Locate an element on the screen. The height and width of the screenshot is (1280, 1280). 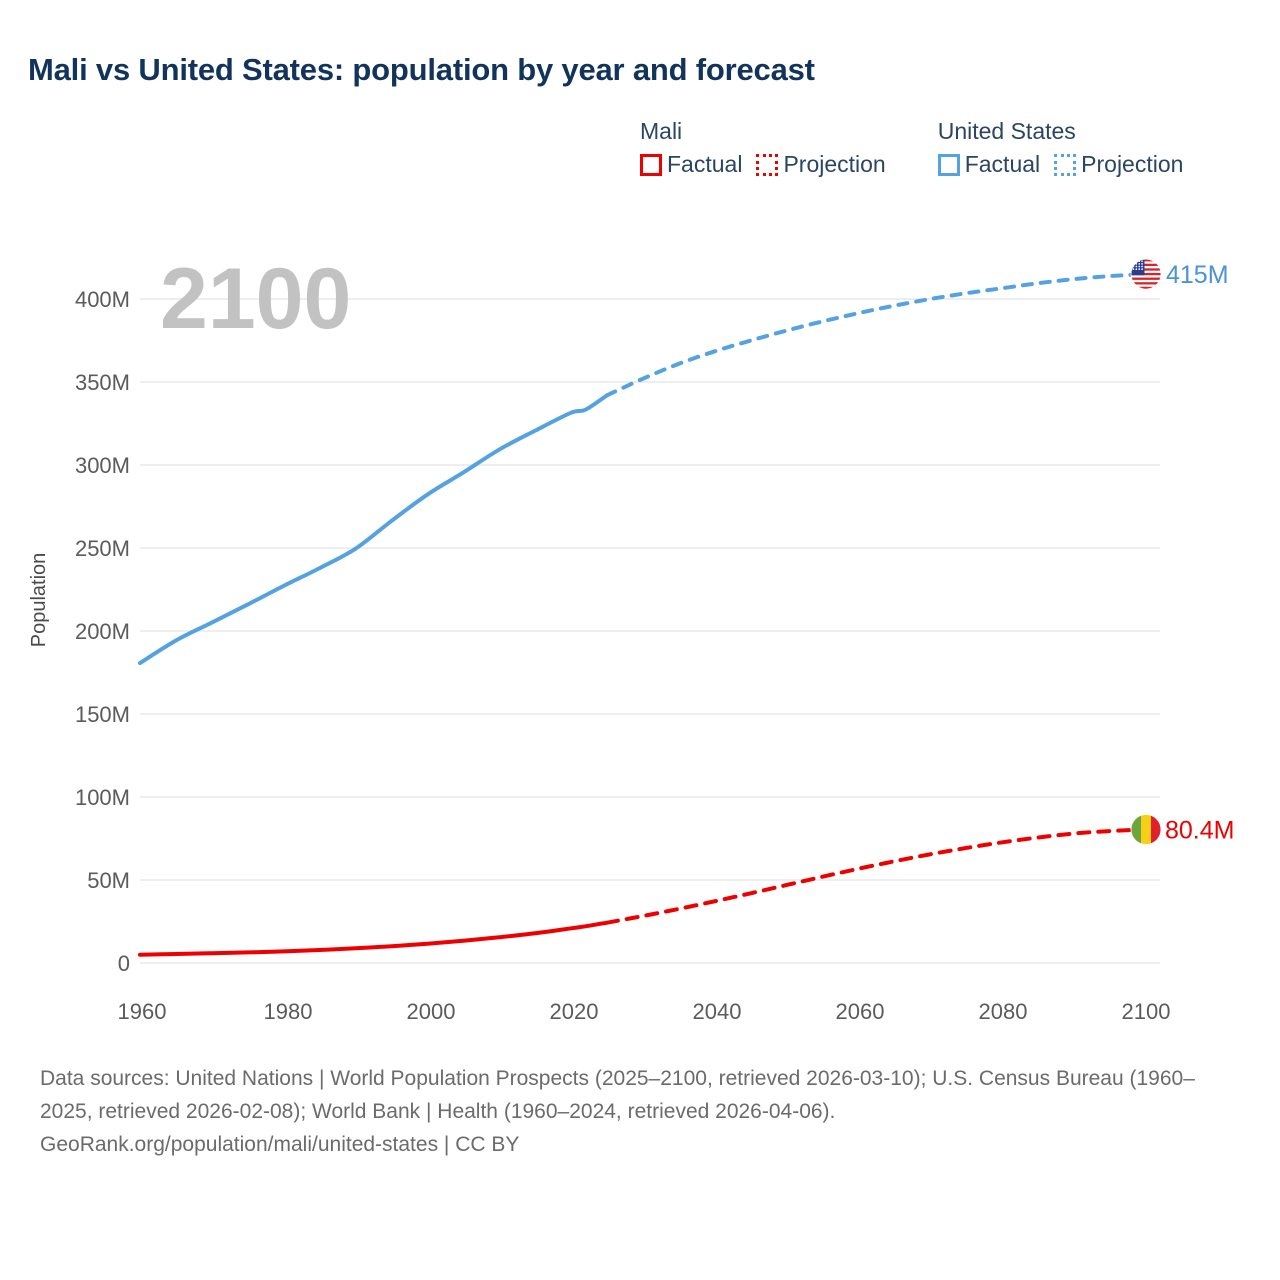
x-tick-label: 2040 is located at coordinates (717, 1011).